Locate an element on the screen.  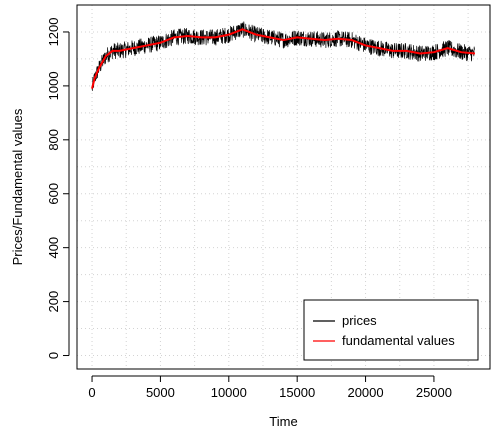
x-axis: 0 5000 10000 15000 20000 25000 is located at coordinates (270, 387).